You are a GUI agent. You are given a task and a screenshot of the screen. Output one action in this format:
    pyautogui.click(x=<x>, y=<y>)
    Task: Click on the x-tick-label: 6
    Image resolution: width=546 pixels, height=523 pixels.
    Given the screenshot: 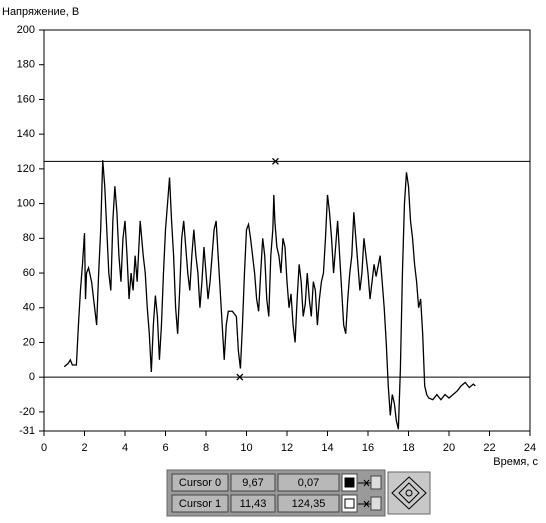 What is the action you would take?
    pyautogui.click(x=165, y=448)
    